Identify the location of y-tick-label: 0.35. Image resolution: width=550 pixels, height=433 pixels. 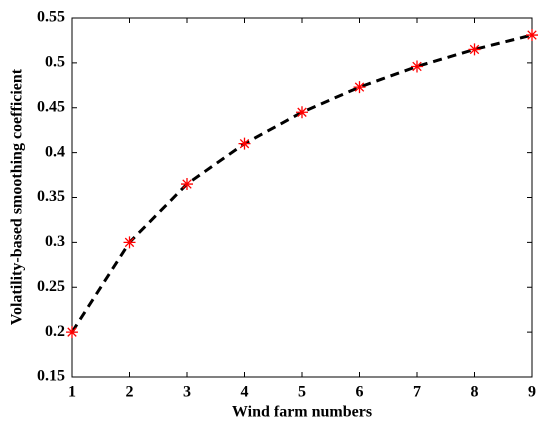
(51, 196).